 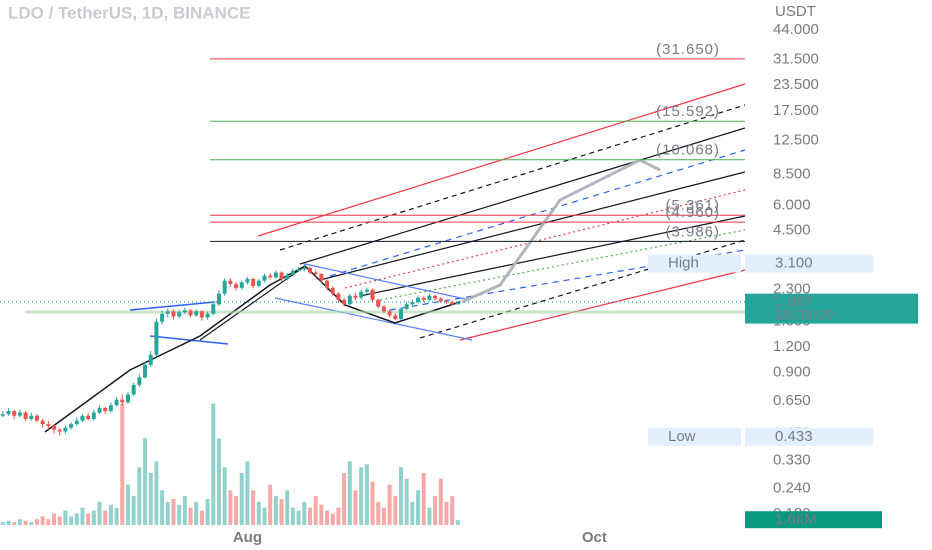 I want to click on level-label: (4.960), so click(x=692, y=212).